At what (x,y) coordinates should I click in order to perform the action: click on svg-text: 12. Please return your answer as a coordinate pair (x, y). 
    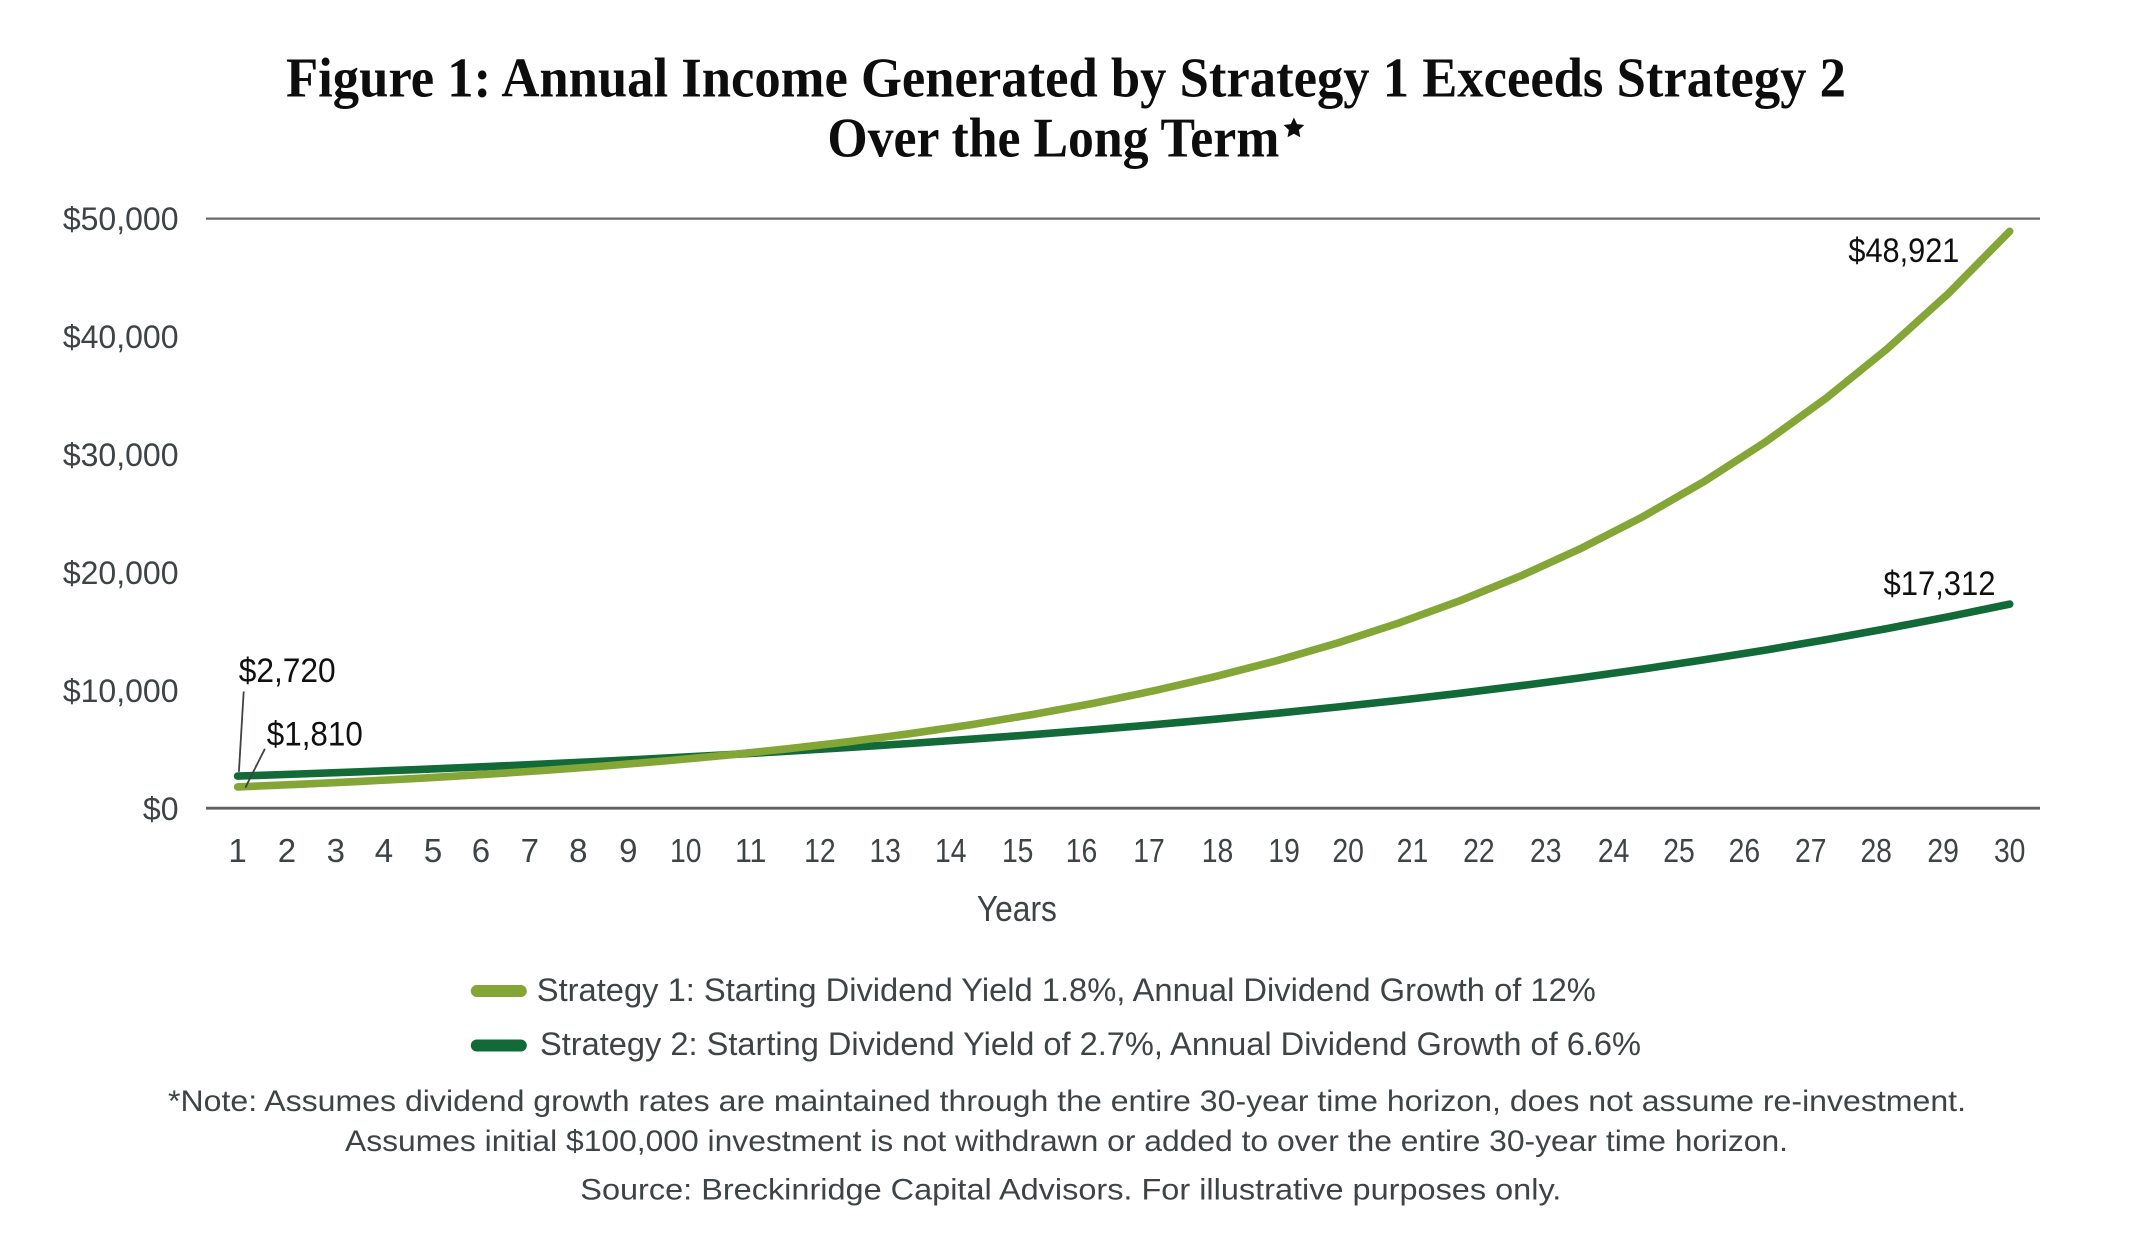
    Looking at the image, I should click on (820, 850).